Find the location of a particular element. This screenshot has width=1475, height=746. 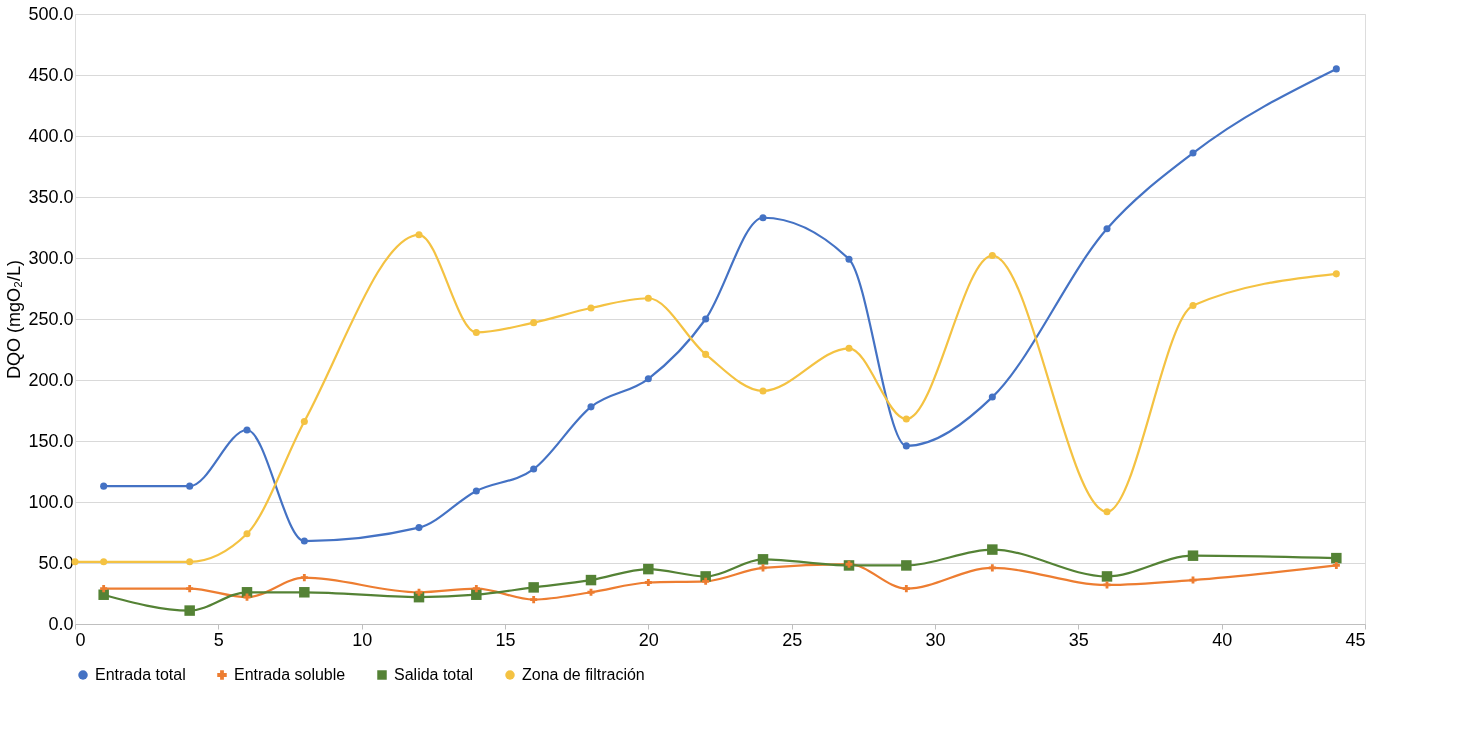

y-tick-label: 450.0 is located at coordinates (51, 74).